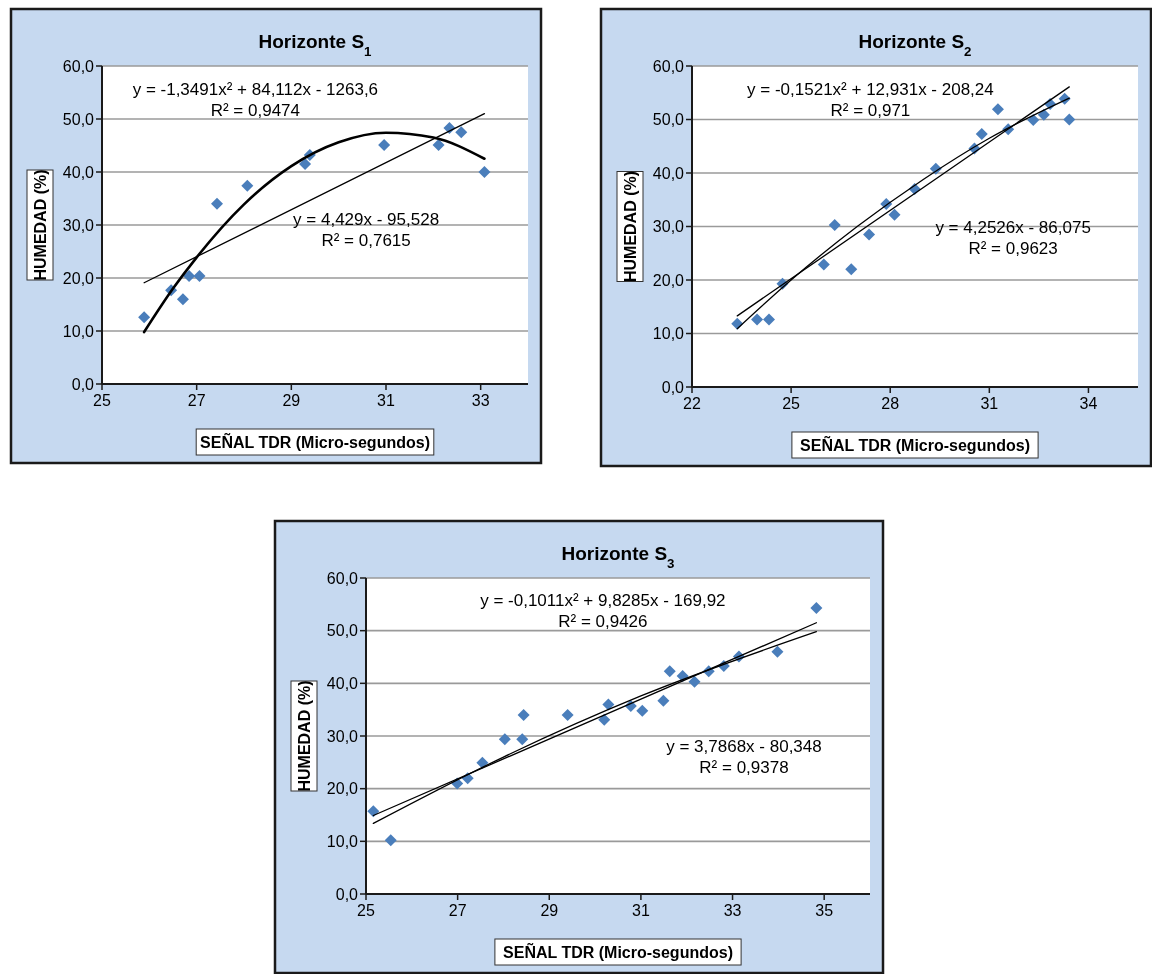 The image size is (1152, 974). Describe the element at coordinates (1013, 248) in the screenshot. I see `annotation: R² = 0,9623` at that location.